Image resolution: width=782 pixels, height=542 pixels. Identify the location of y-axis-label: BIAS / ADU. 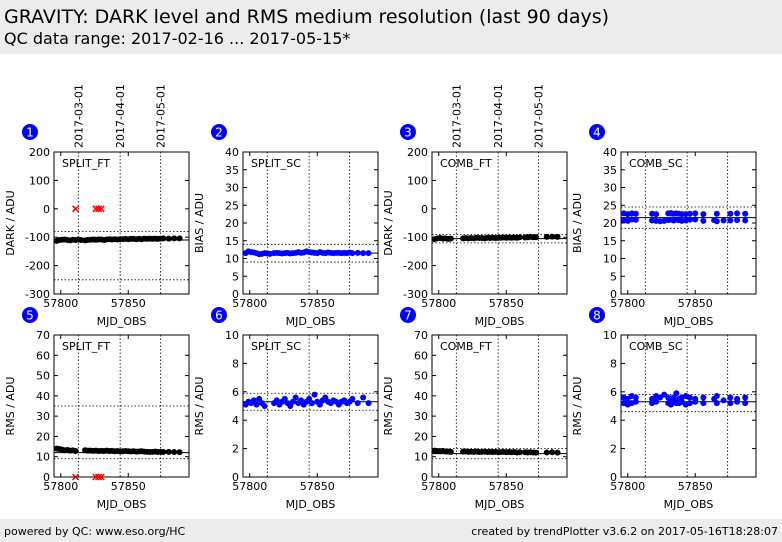
(577, 223).